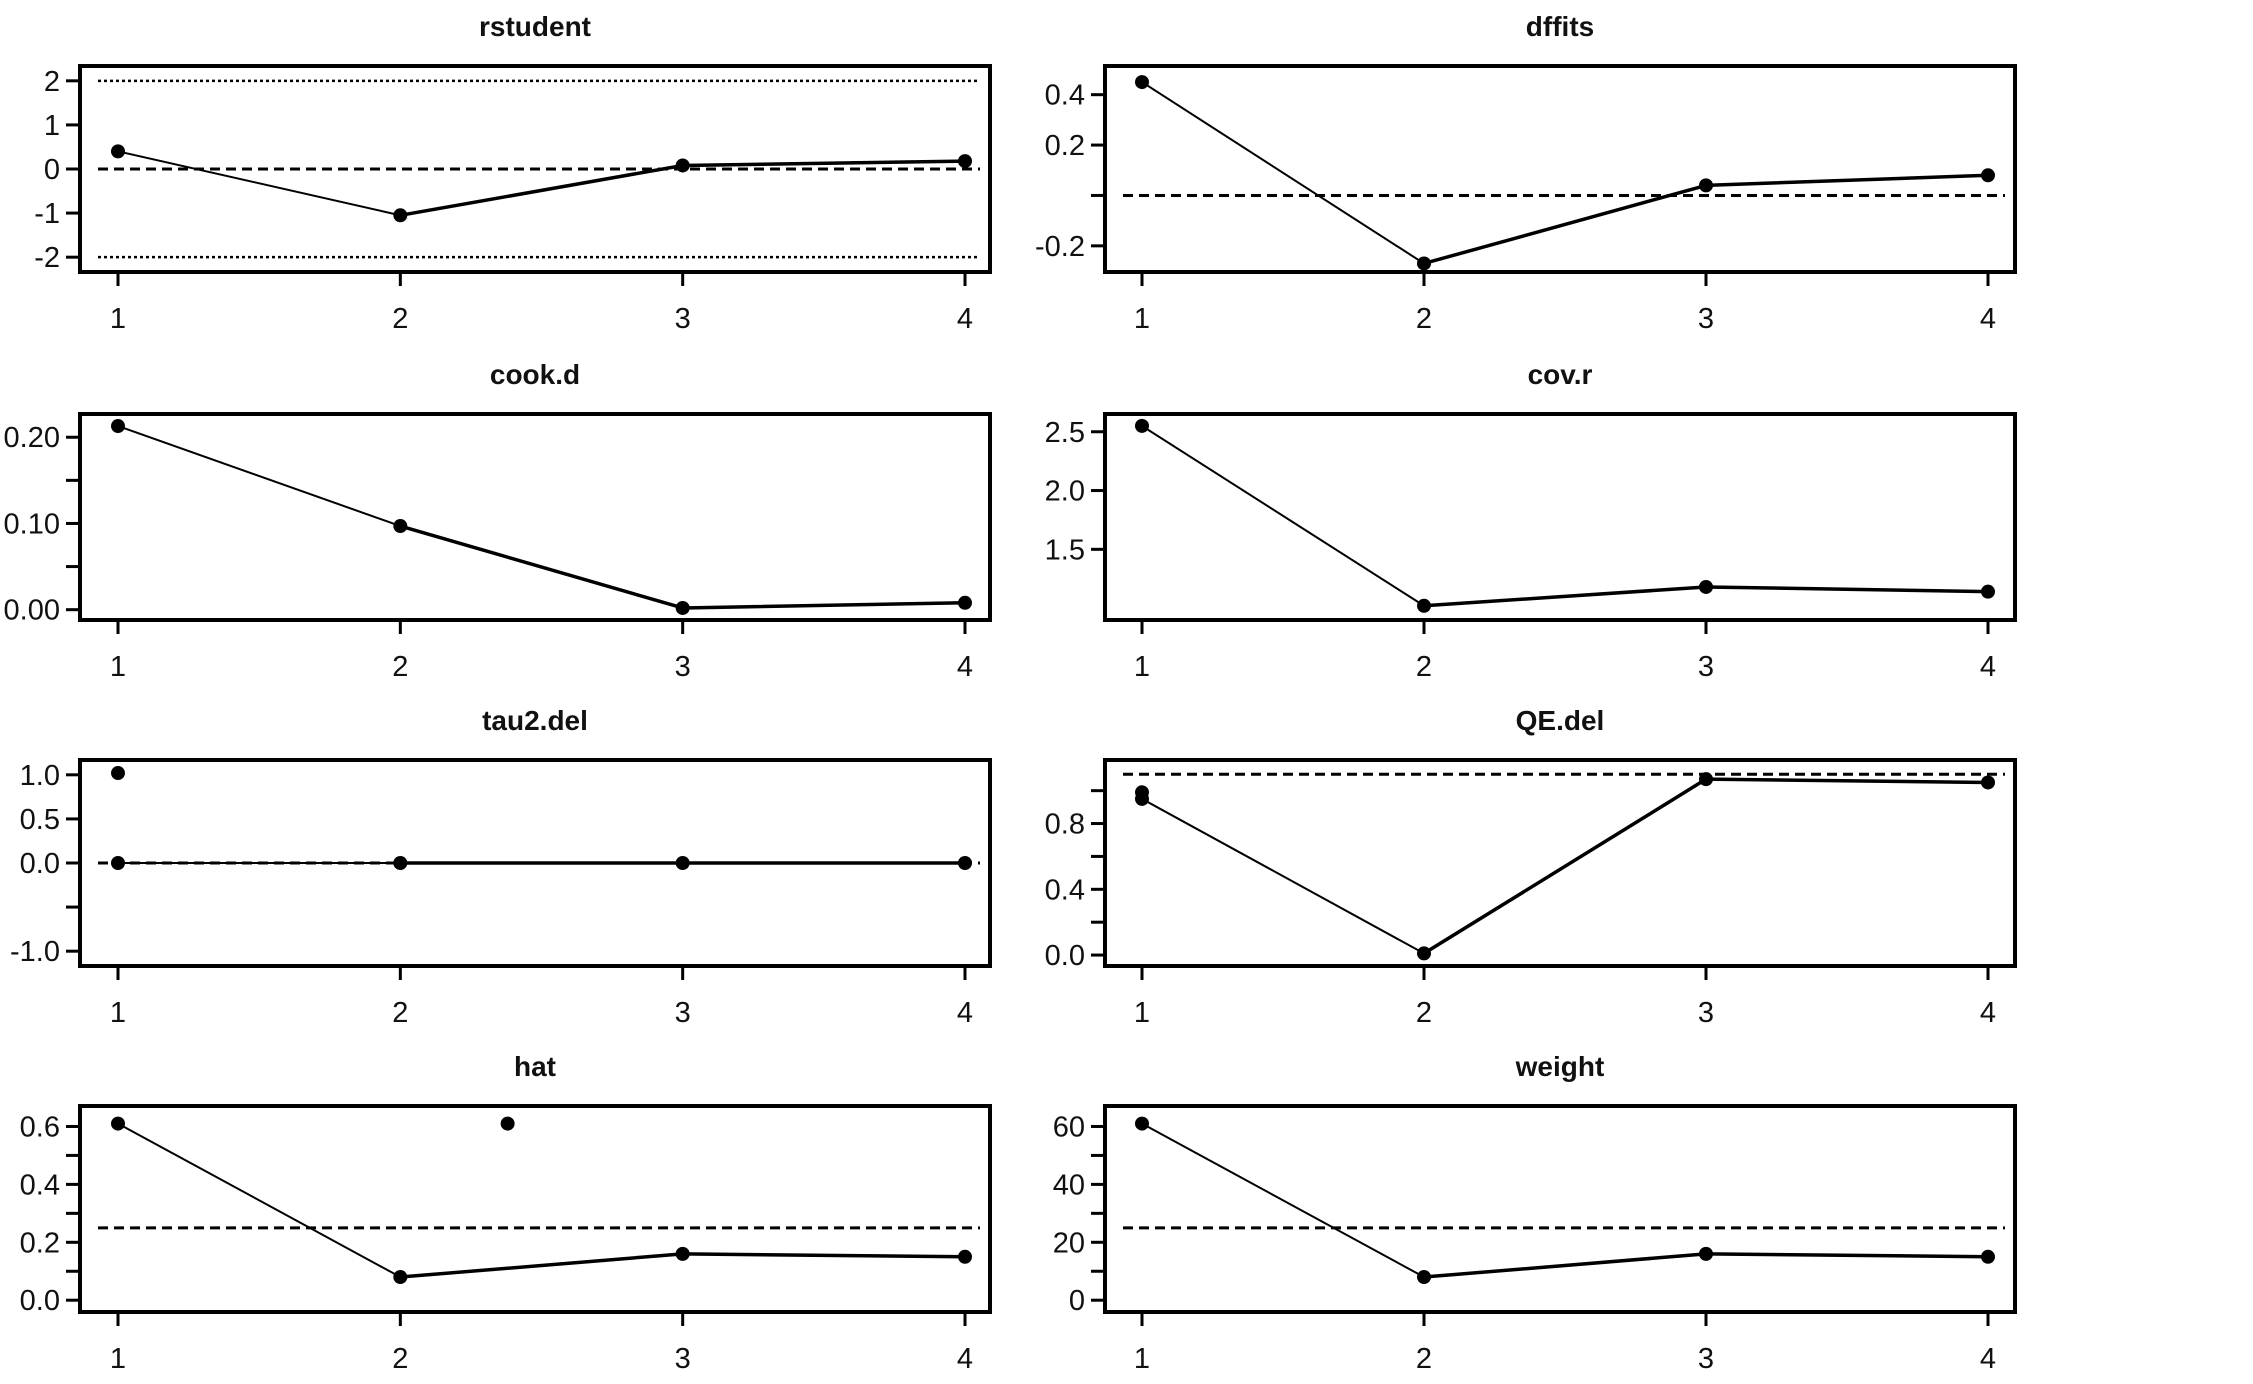 This screenshot has height=1384, width=2253. What do you see at coordinates (32, 524) in the screenshot?
I see `y-tick-label: 0.10` at bounding box center [32, 524].